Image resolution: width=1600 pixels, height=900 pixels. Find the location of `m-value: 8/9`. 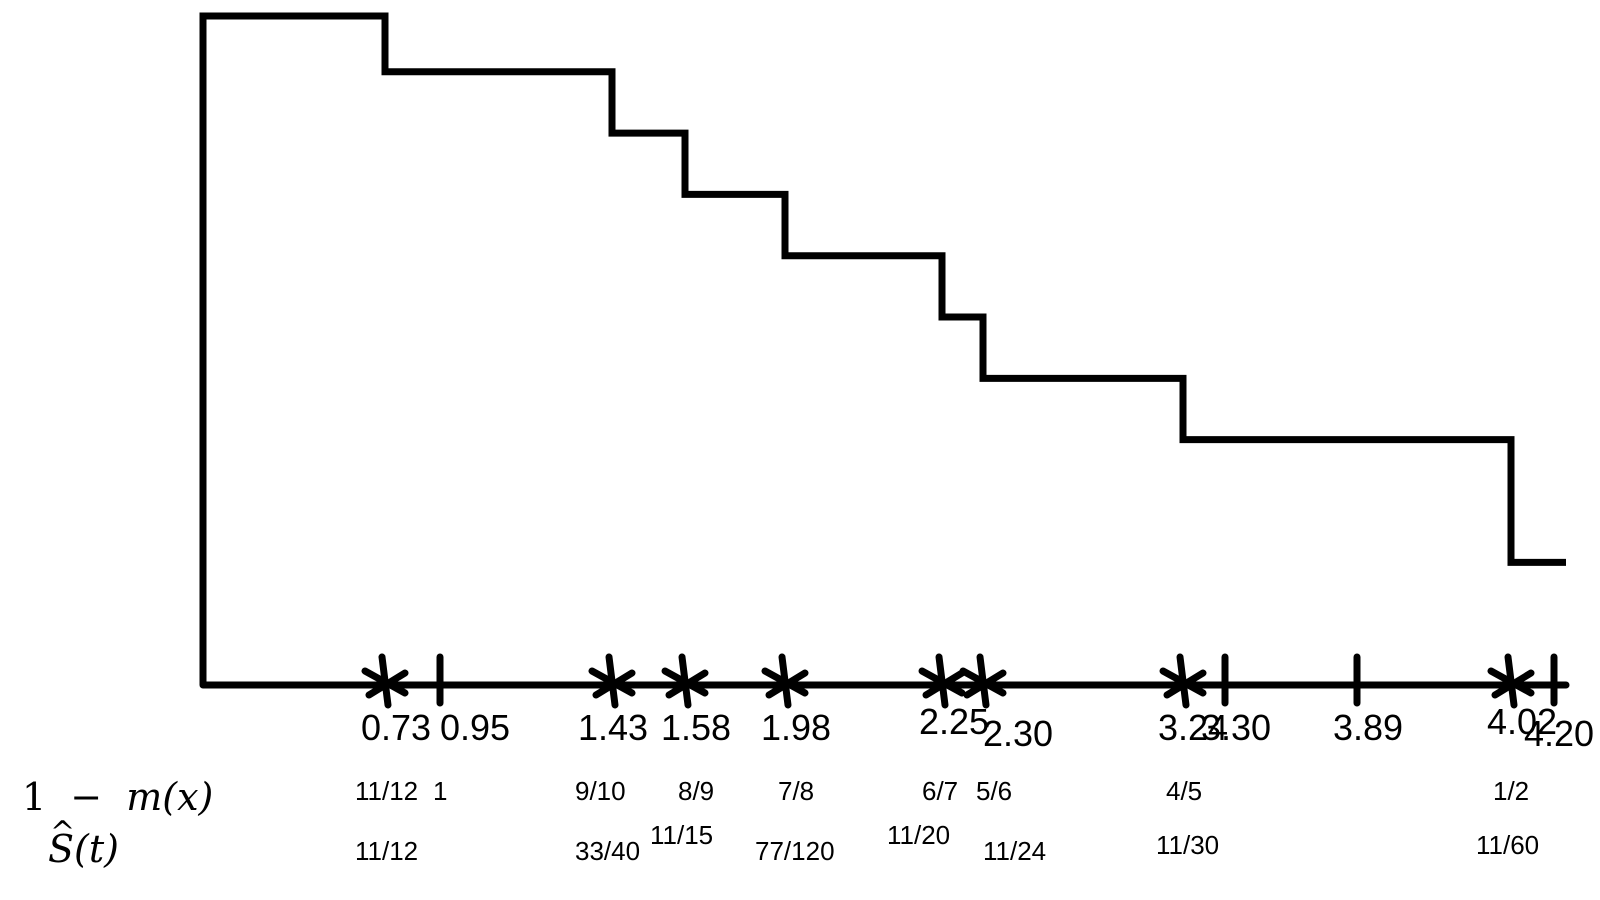

m-value: 8/9 is located at coordinates (696, 791).